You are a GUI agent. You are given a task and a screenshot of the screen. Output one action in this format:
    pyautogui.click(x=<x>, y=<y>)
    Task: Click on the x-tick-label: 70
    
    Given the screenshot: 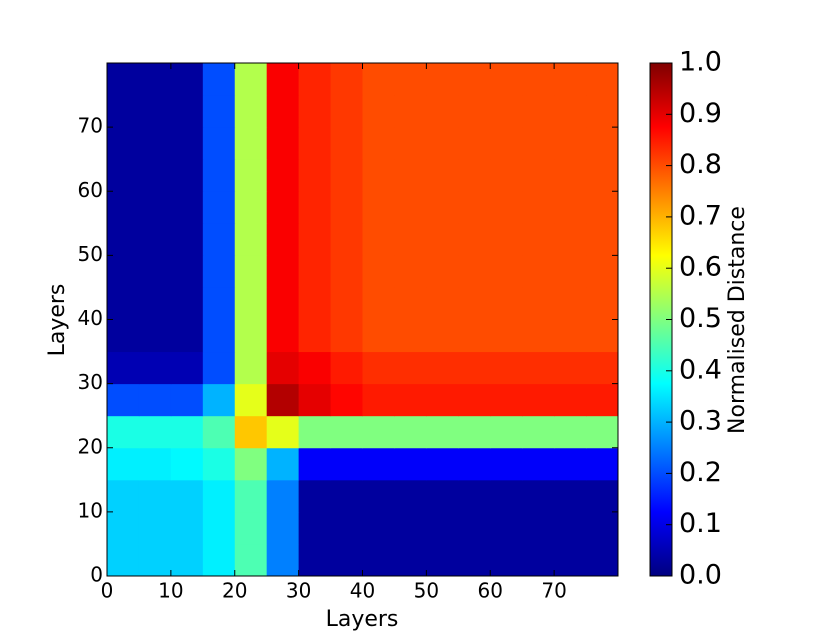 What is the action you would take?
    pyautogui.click(x=553, y=591)
    